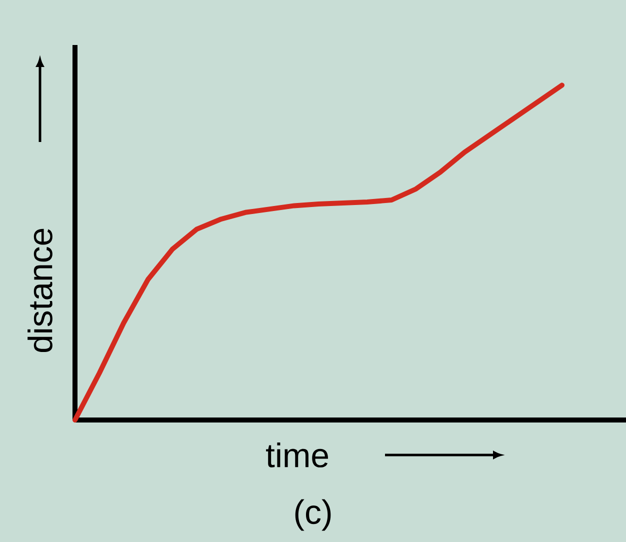  I want to click on x-axis-title: time, so click(297, 455).